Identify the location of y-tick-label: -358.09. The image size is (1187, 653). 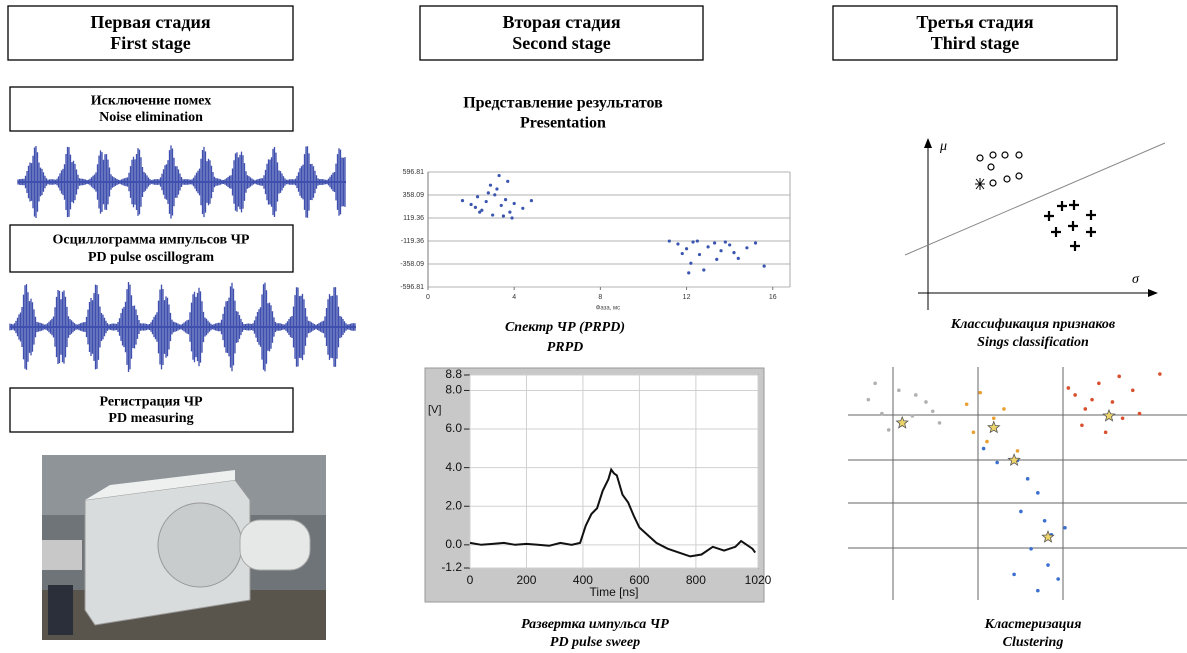
(412, 264).